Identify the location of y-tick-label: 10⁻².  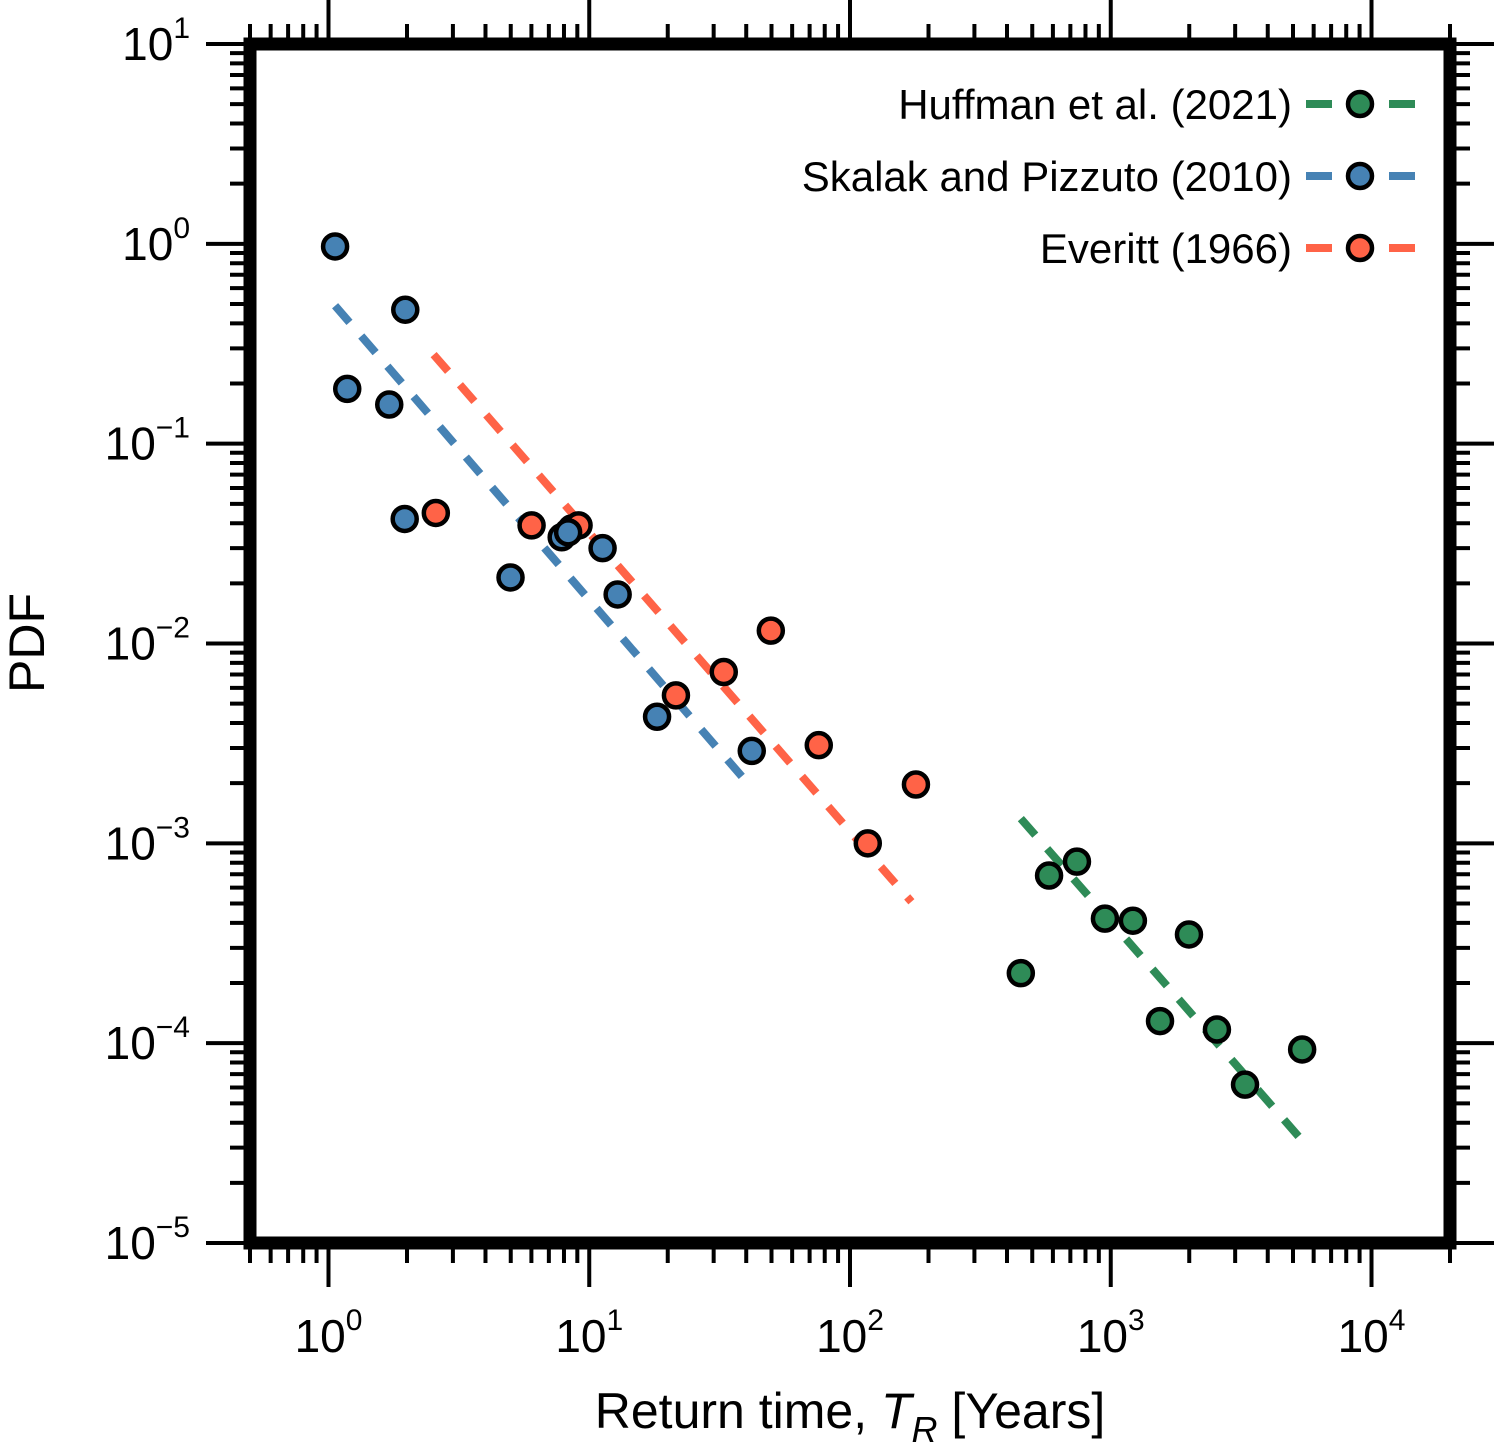
(147, 641).